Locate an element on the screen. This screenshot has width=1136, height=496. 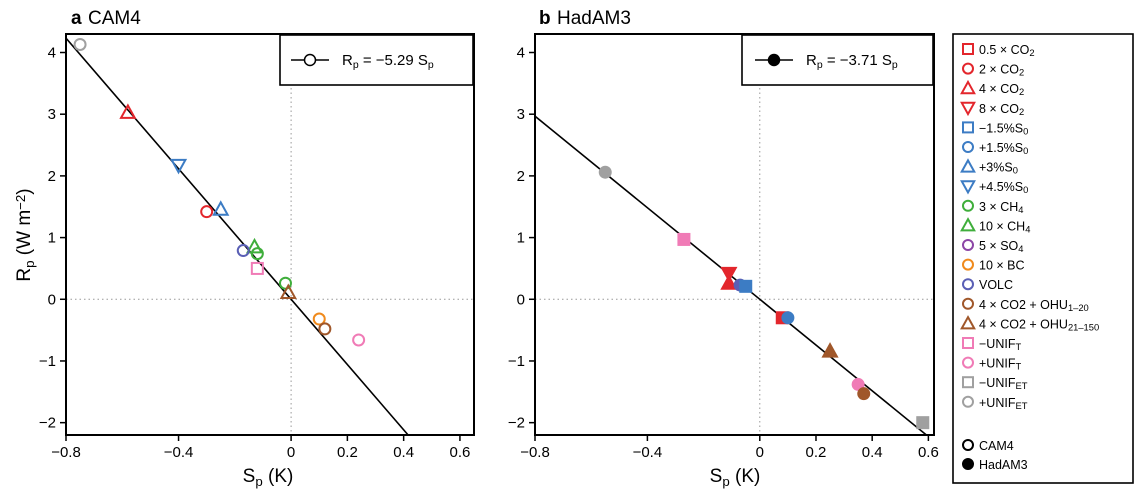
panel-b-xtick-label: −0.8 is located at coordinates (535, 452).